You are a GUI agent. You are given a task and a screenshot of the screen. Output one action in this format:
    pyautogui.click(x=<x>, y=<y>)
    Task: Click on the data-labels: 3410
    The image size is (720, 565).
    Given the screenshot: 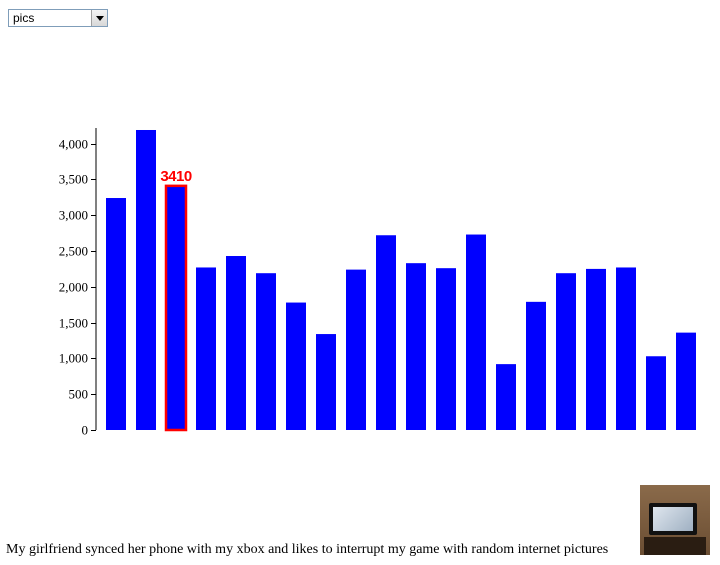 What is the action you would take?
    pyautogui.click(x=176, y=176)
    